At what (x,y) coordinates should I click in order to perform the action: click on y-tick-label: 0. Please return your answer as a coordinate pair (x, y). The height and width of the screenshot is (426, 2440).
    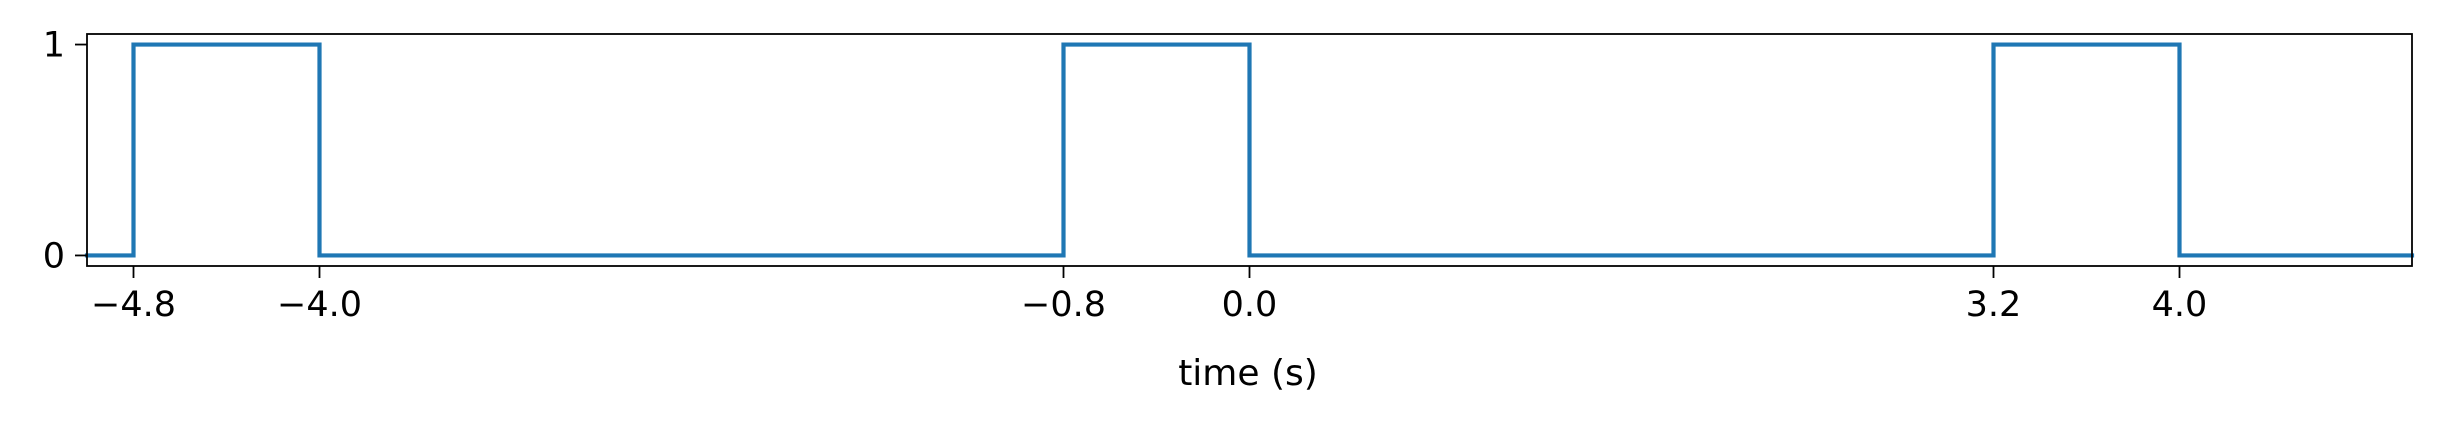
    Looking at the image, I should click on (54, 256).